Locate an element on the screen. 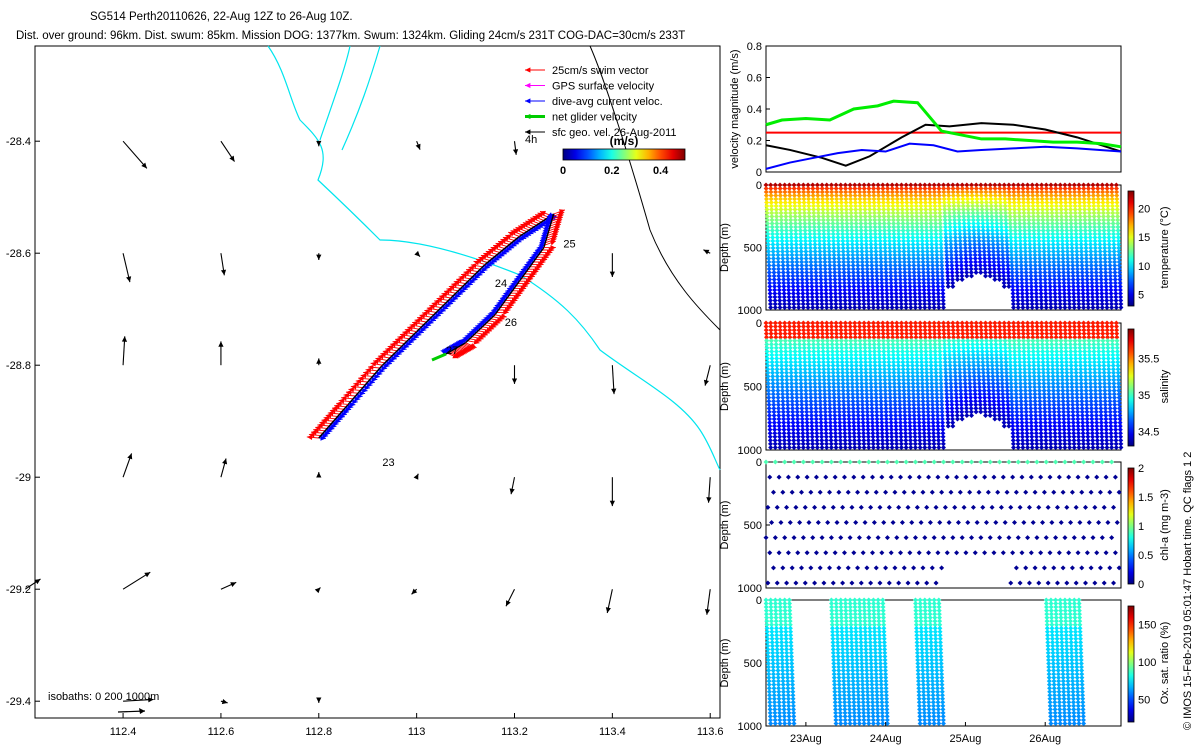  colorbar-tick-label: 10 is located at coordinates (1144, 267).